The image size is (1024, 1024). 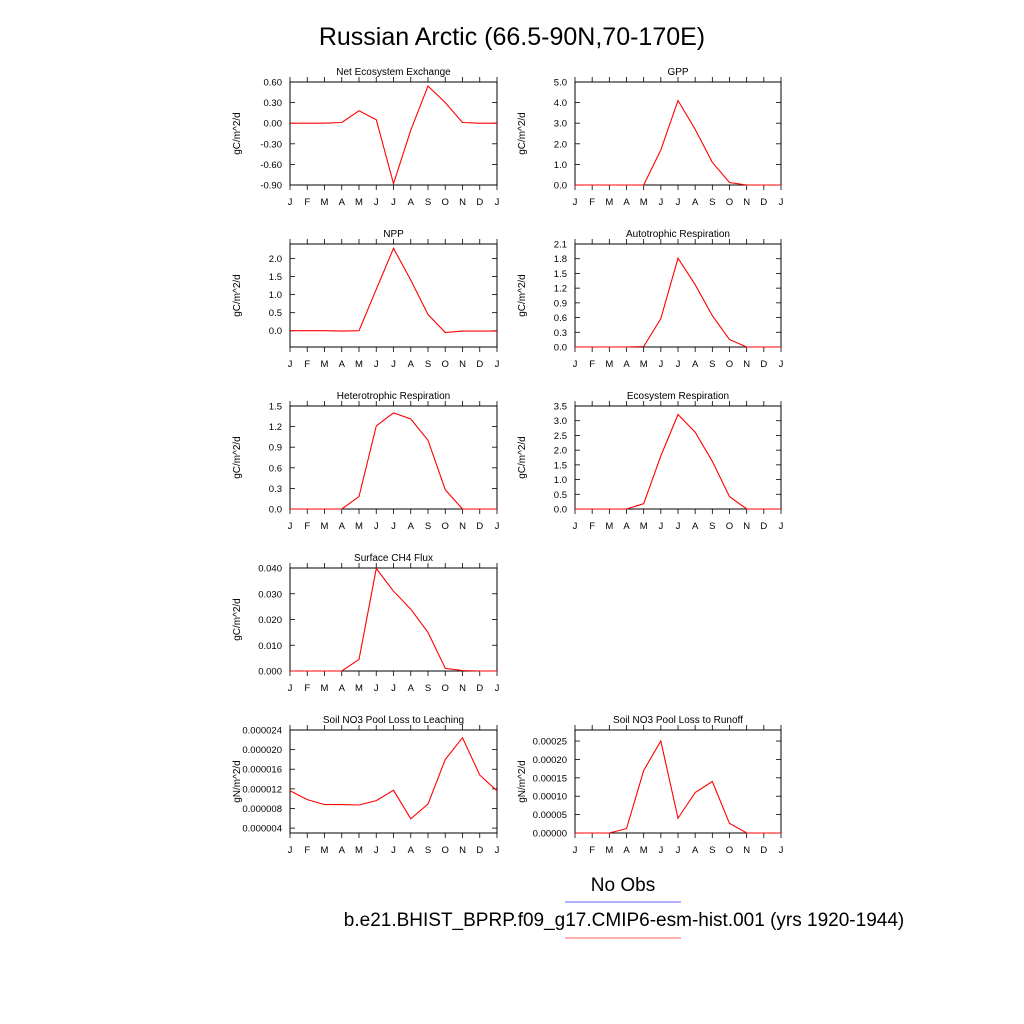 I want to click on y-tick-label: 2.0, so click(x=560, y=451).